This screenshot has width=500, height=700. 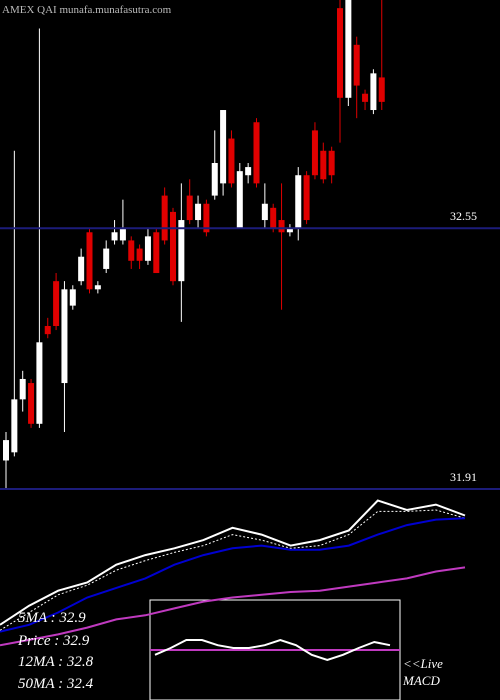 What do you see at coordinates (52, 618) in the screenshot?
I see `legend-entry: 5MA : 32.9` at bounding box center [52, 618].